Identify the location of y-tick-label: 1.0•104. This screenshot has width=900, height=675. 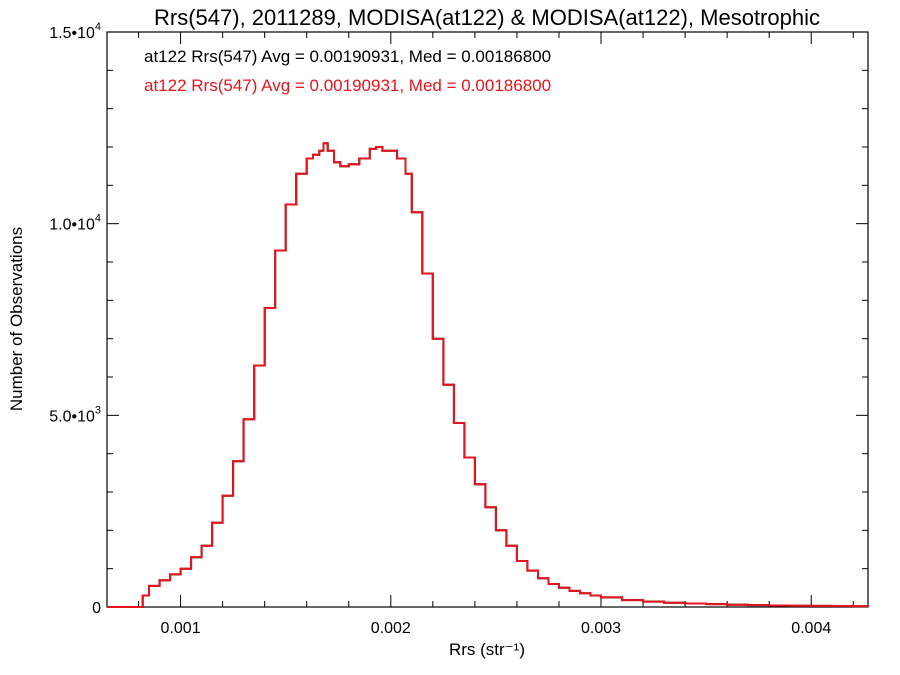
(75, 223).